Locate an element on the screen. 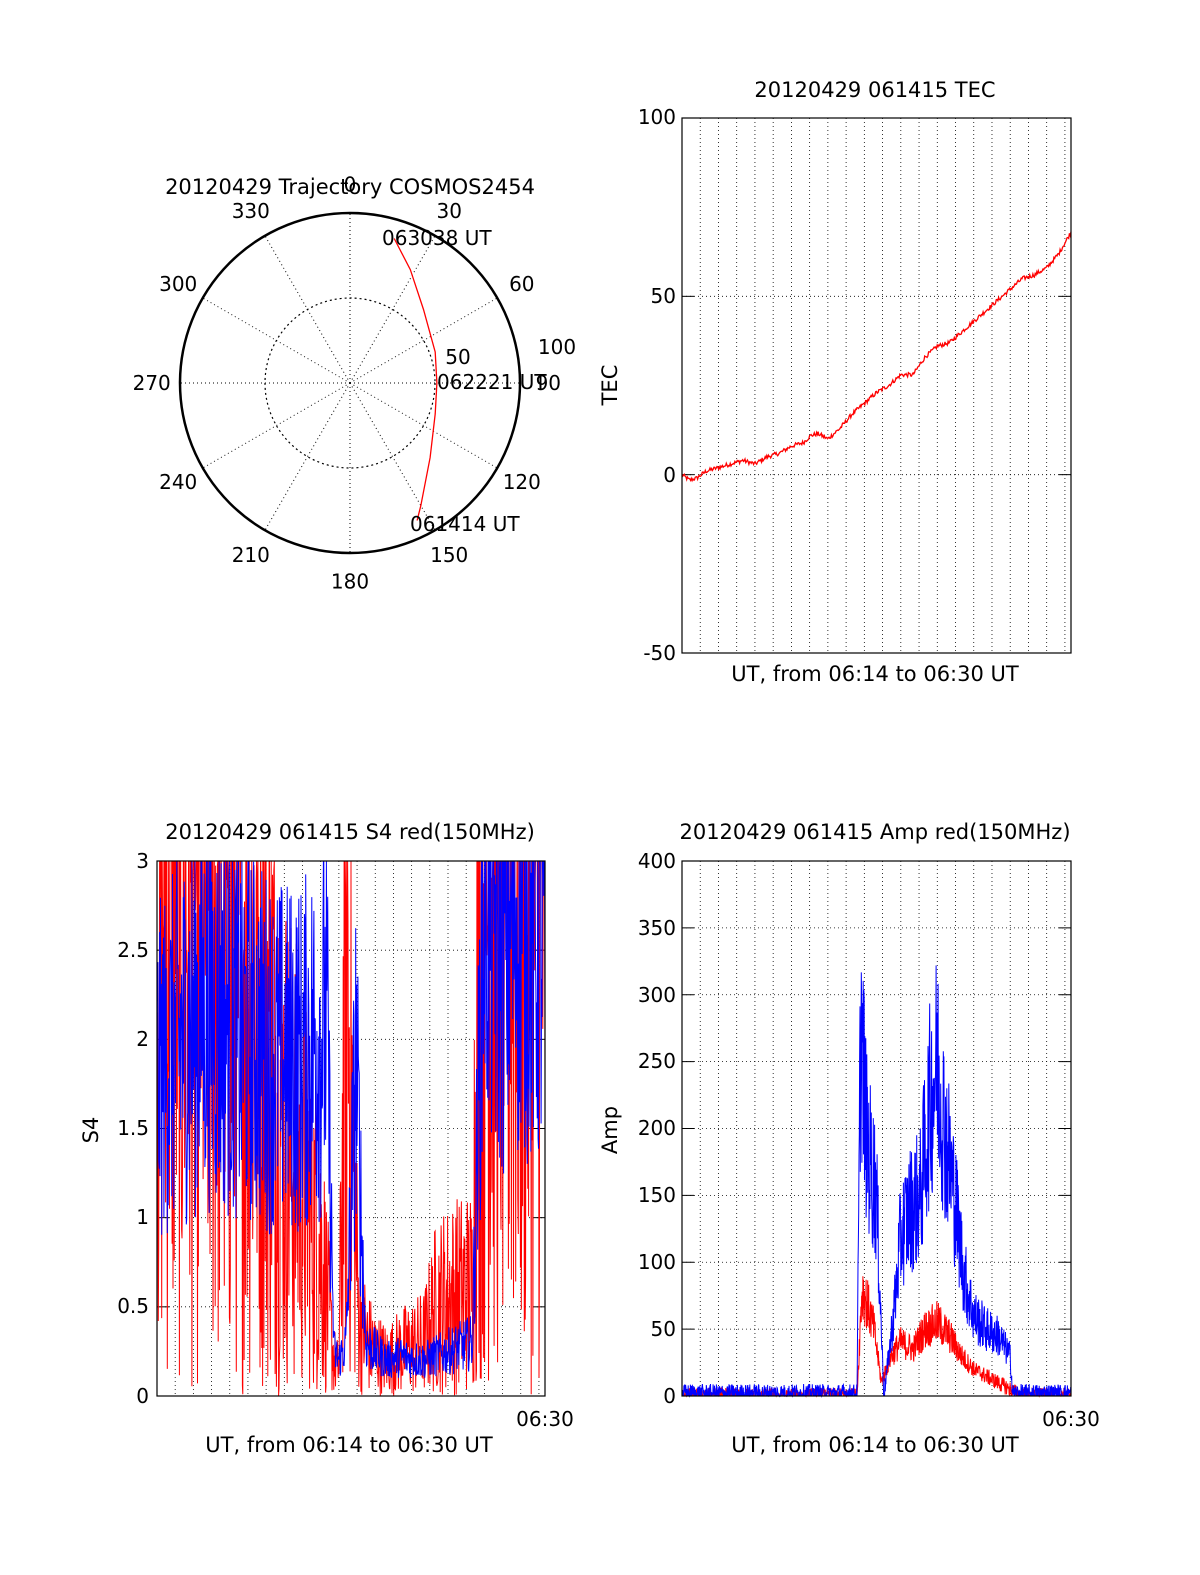 Image resolution: width=1200 pixels, height=1575 pixels. tec-ytick-label: 0 is located at coordinates (669, 475).